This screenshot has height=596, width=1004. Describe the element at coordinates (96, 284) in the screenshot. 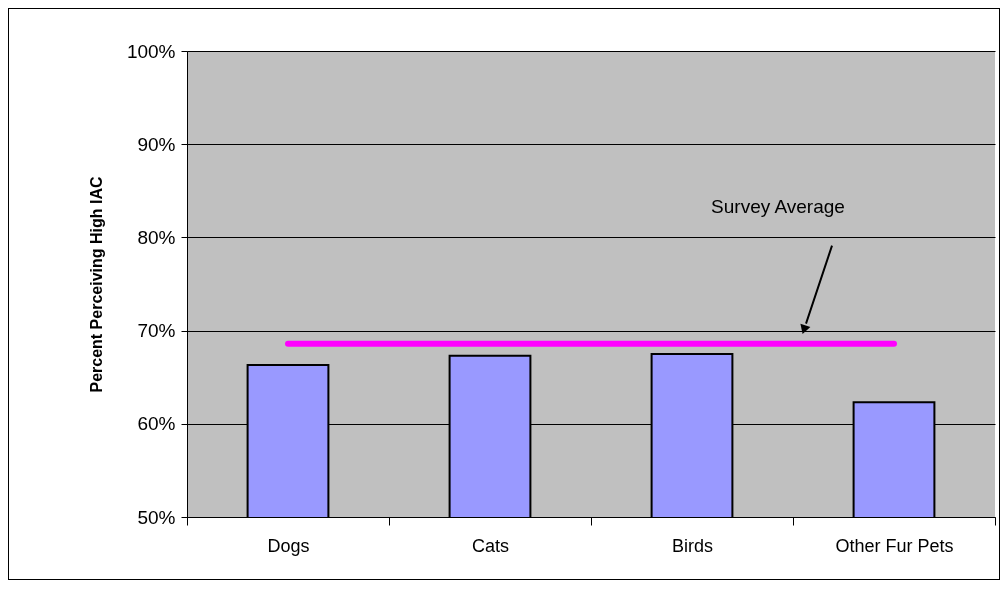

I see `y-axis-title: Percent Perceiving High IAC` at that location.